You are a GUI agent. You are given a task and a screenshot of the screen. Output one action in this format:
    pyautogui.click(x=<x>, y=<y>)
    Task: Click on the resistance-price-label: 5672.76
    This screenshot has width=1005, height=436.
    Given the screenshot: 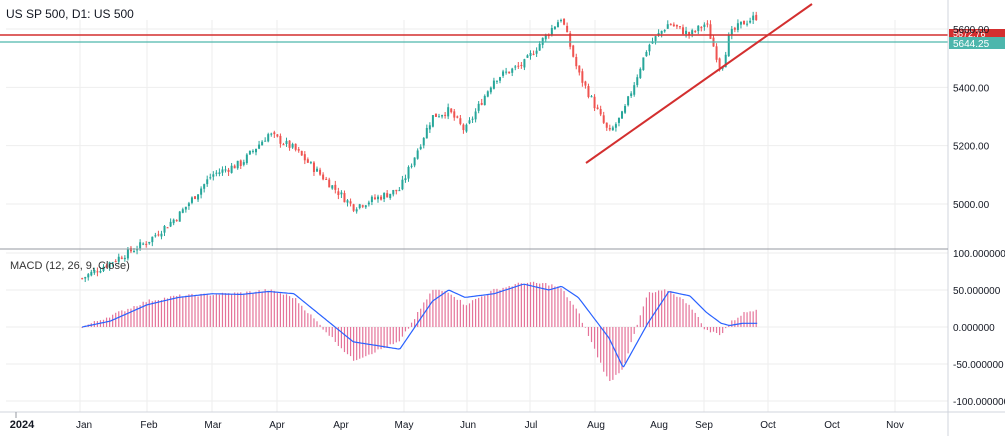 What is the action you would take?
    pyautogui.click(x=969, y=34)
    